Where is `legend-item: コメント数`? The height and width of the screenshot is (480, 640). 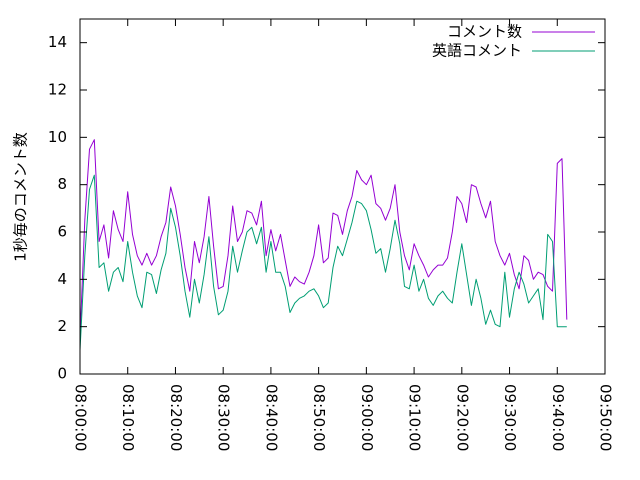
legend-item: コメント数 is located at coordinates (521, 32).